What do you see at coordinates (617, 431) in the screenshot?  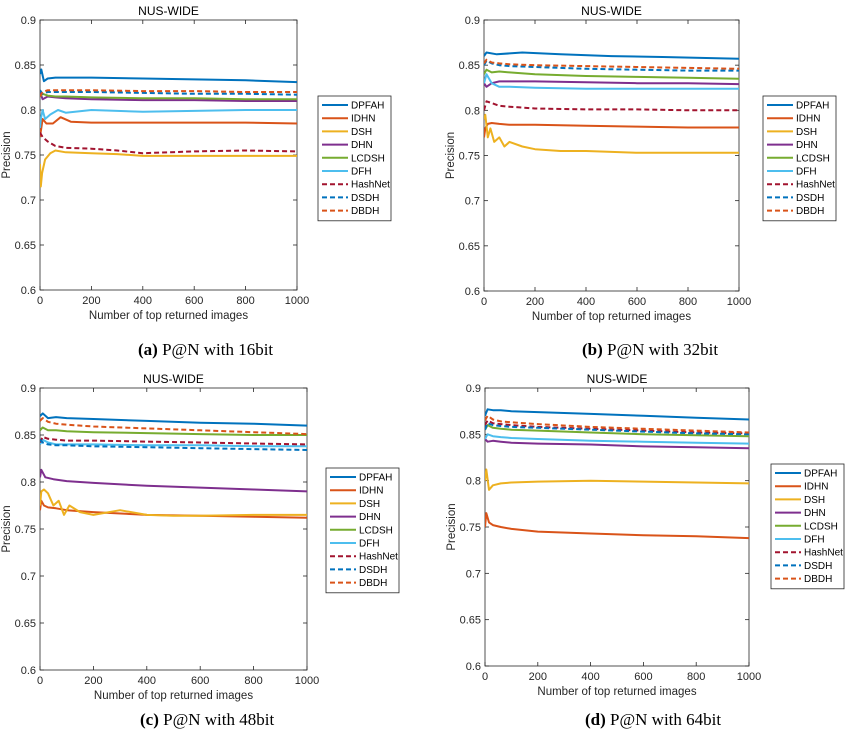 I see `series-line-lcdsh` at bounding box center [617, 431].